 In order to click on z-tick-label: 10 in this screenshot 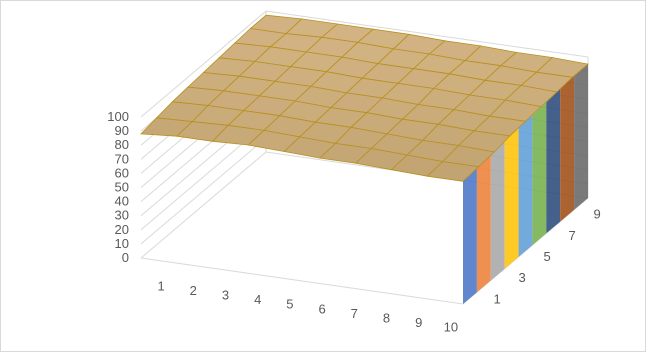, I will do `click(122, 243)`.